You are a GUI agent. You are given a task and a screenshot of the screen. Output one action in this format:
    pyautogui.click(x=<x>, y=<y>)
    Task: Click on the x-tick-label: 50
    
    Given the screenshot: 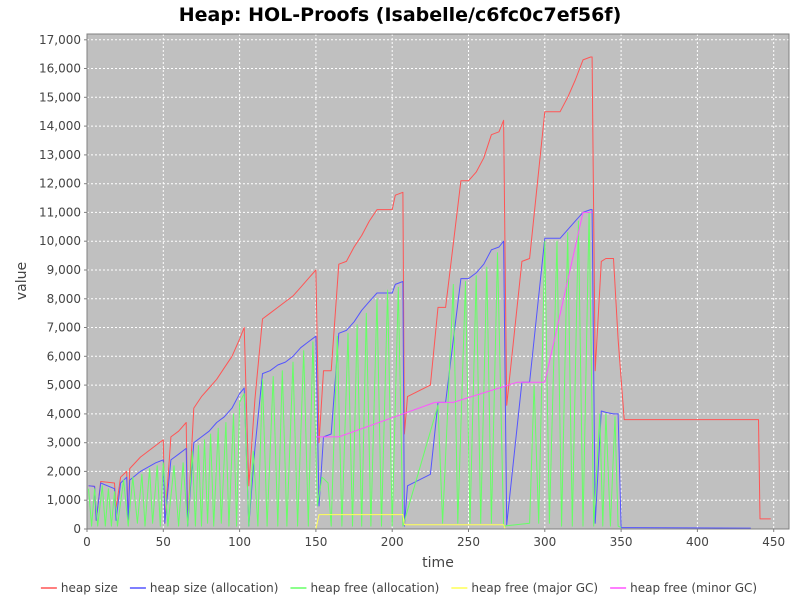 What is the action you would take?
    pyautogui.click(x=163, y=542)
    